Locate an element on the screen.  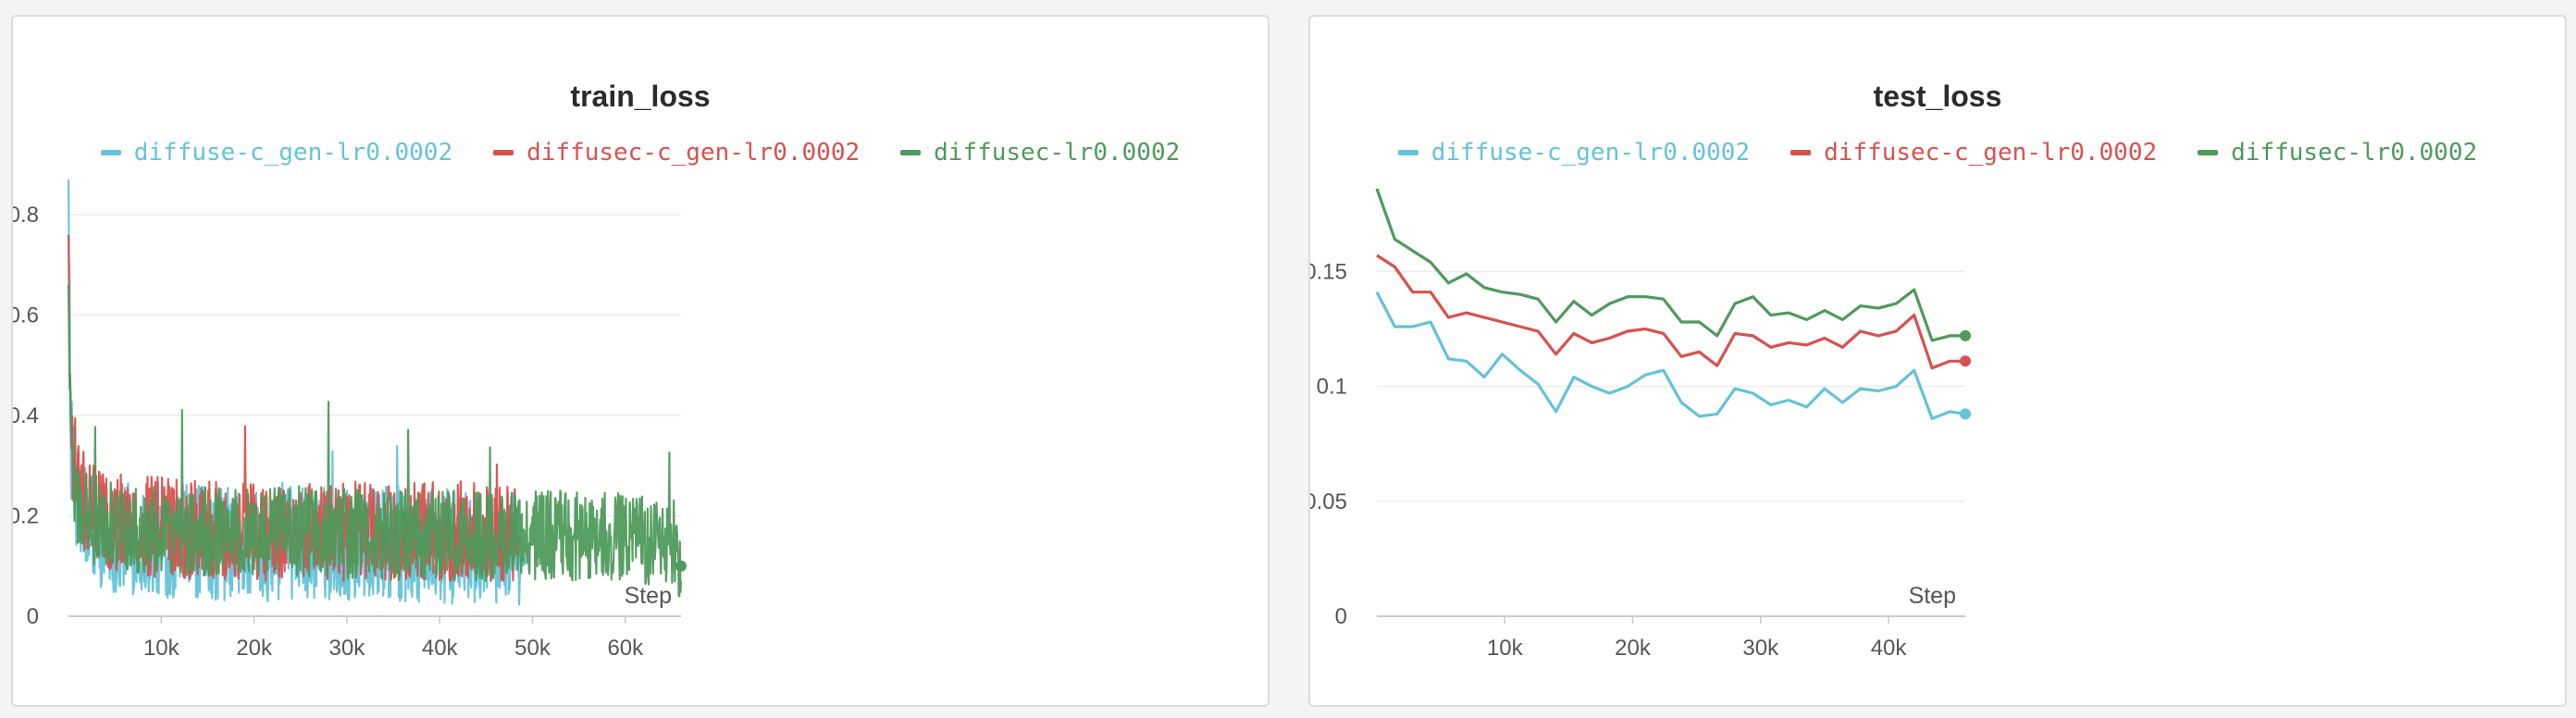
x-tick-label: 50k is located at coordinates (532, 648).